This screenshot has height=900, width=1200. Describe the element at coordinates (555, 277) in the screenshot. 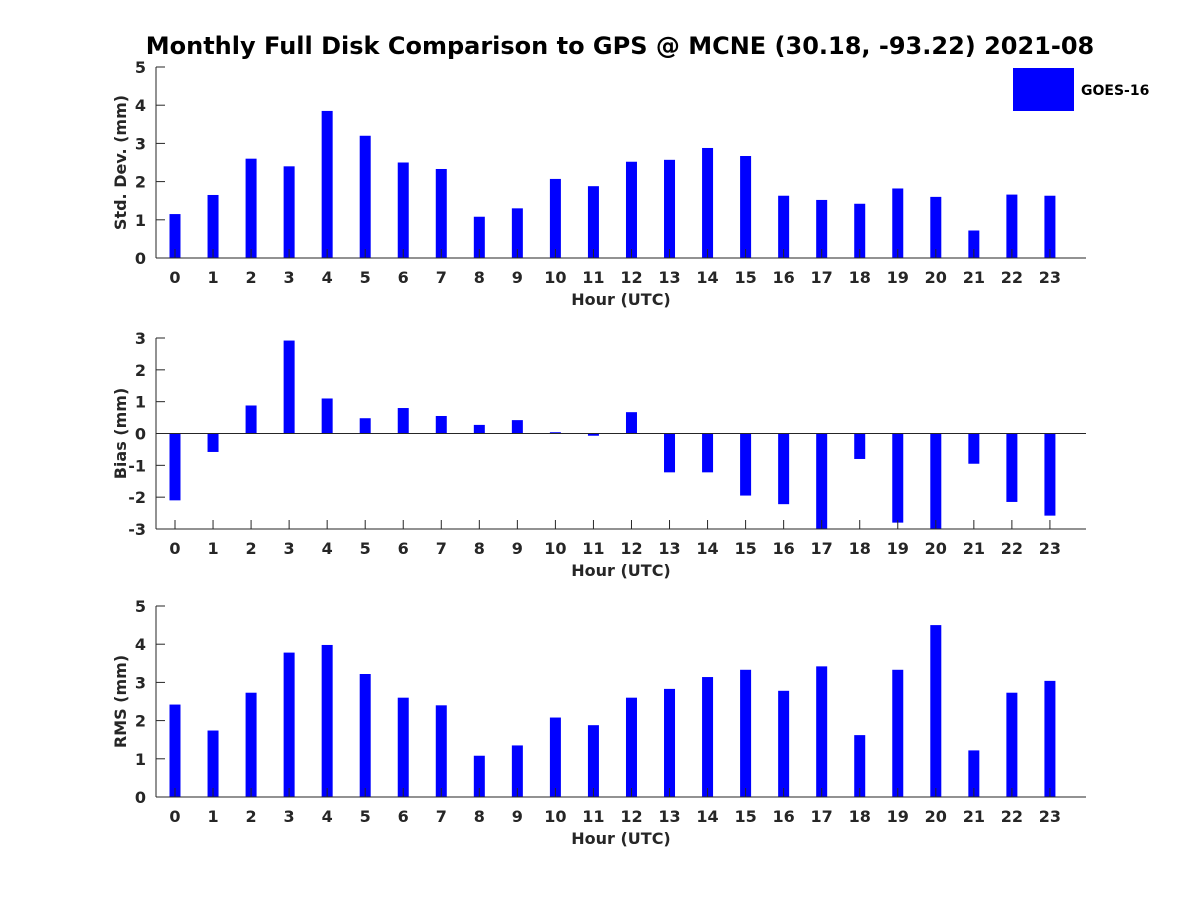

I see `std-x-tick-label: 10` at that location.